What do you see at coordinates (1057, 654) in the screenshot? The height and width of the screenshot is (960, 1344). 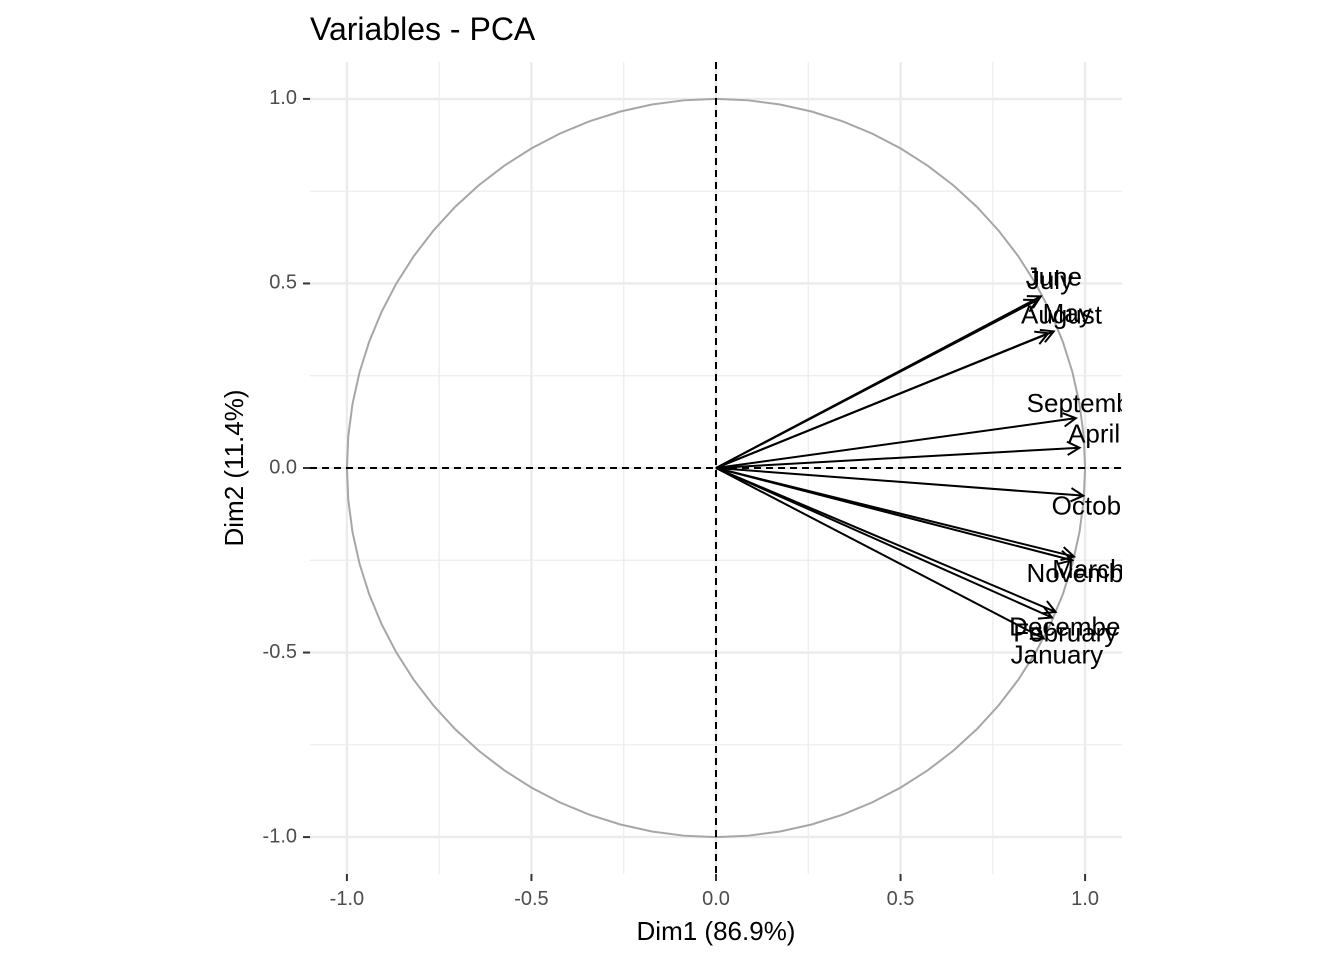 I see `variable-label-january: January` at bounding box center [1057, 654].